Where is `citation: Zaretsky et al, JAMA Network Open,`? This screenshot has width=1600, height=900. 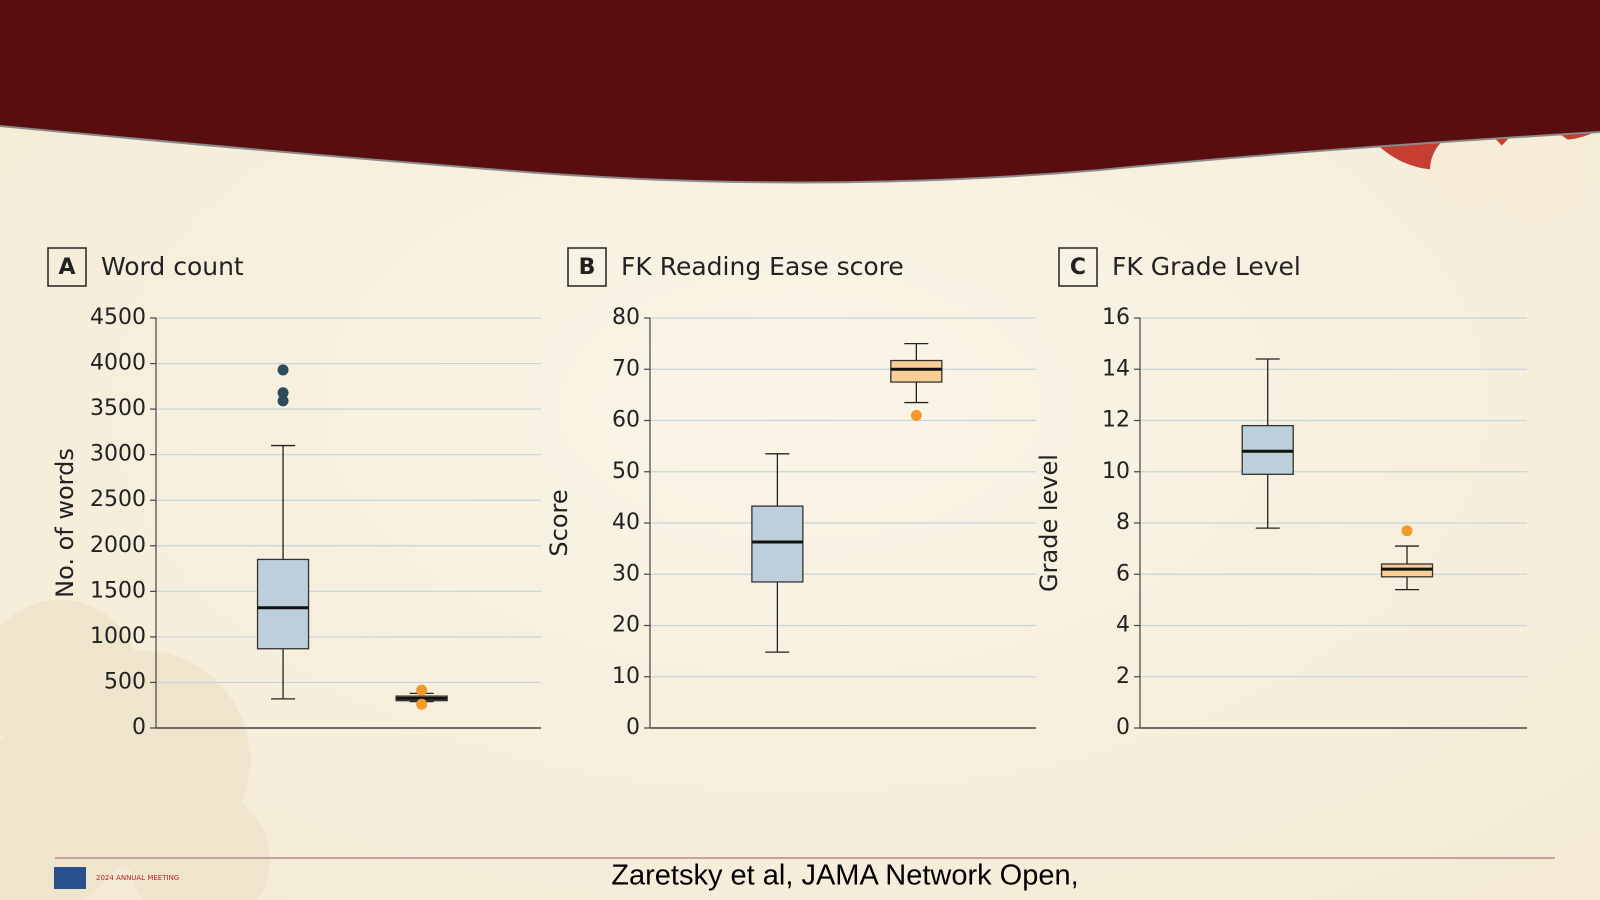 citation: Zaretsky et al, JAMA Network Open, is located at coordinates (844, 876).